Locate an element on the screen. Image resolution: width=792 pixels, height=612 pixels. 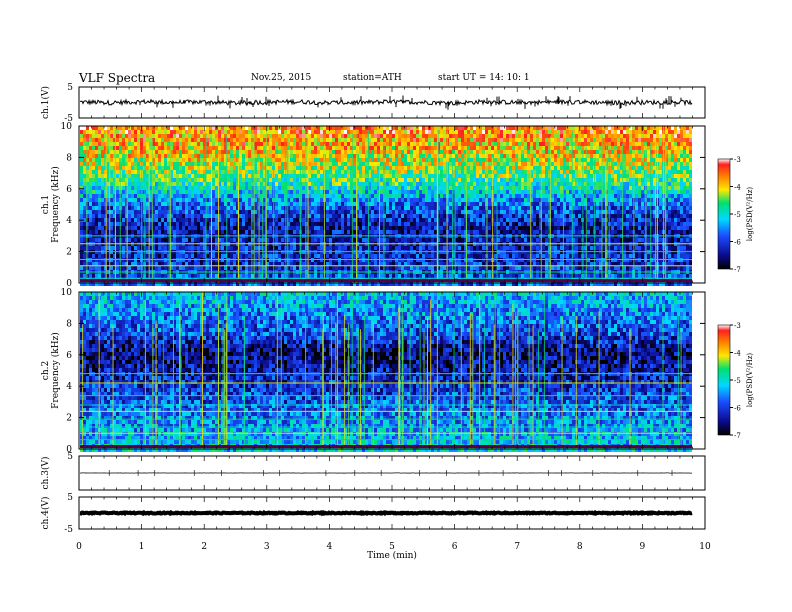
ch1-waveform-ylabel: ch.1(V) is located at coordinates (45, 102).